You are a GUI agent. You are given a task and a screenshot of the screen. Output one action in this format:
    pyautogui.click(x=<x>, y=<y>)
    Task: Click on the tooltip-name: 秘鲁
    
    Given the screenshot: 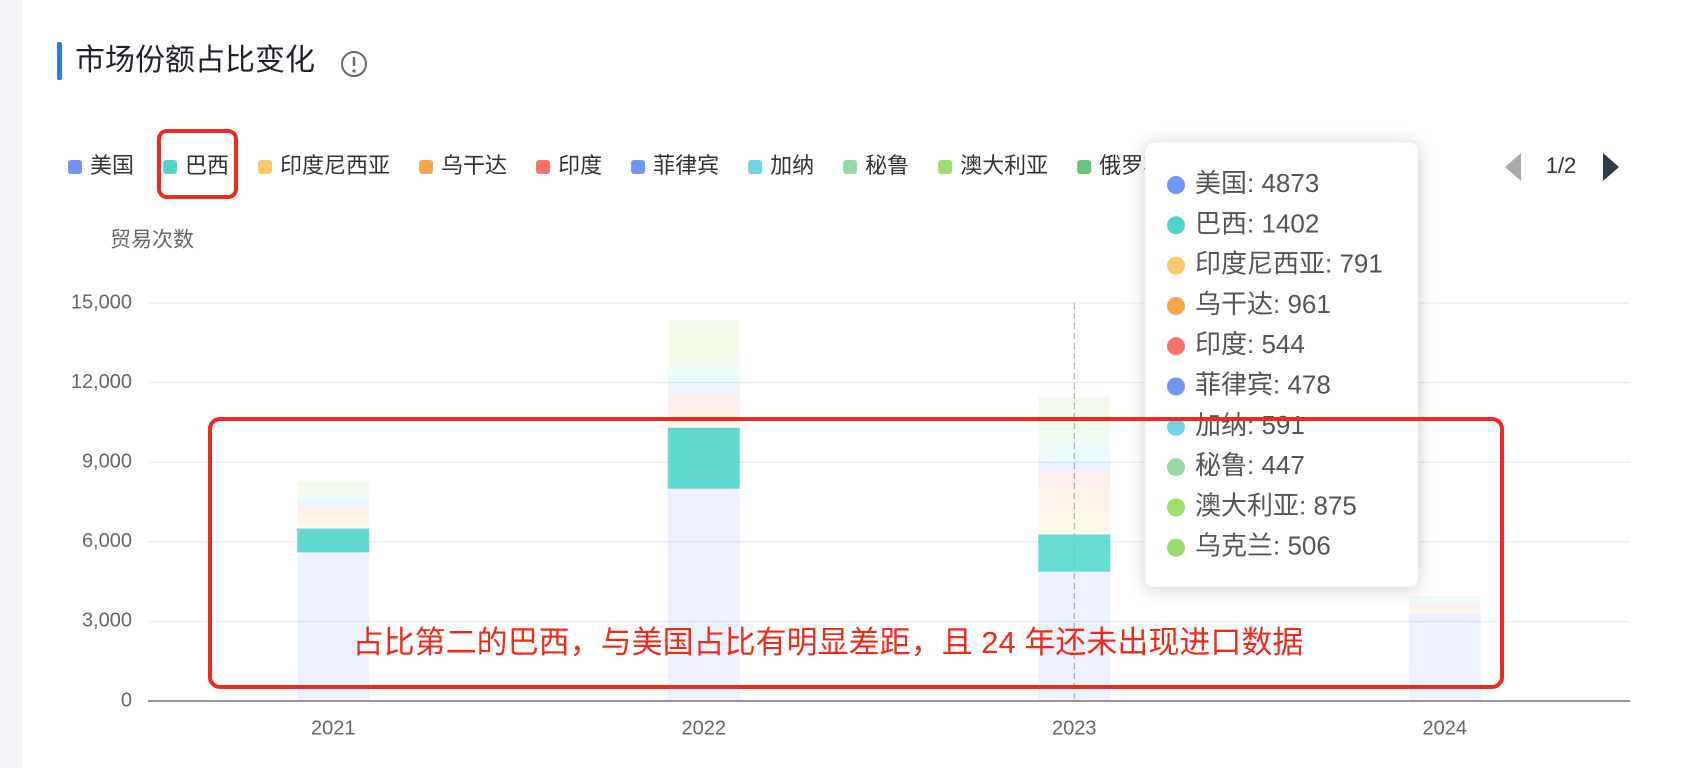 What is the action you would take?
    pyautogui.click(x=1221, y=465)
    